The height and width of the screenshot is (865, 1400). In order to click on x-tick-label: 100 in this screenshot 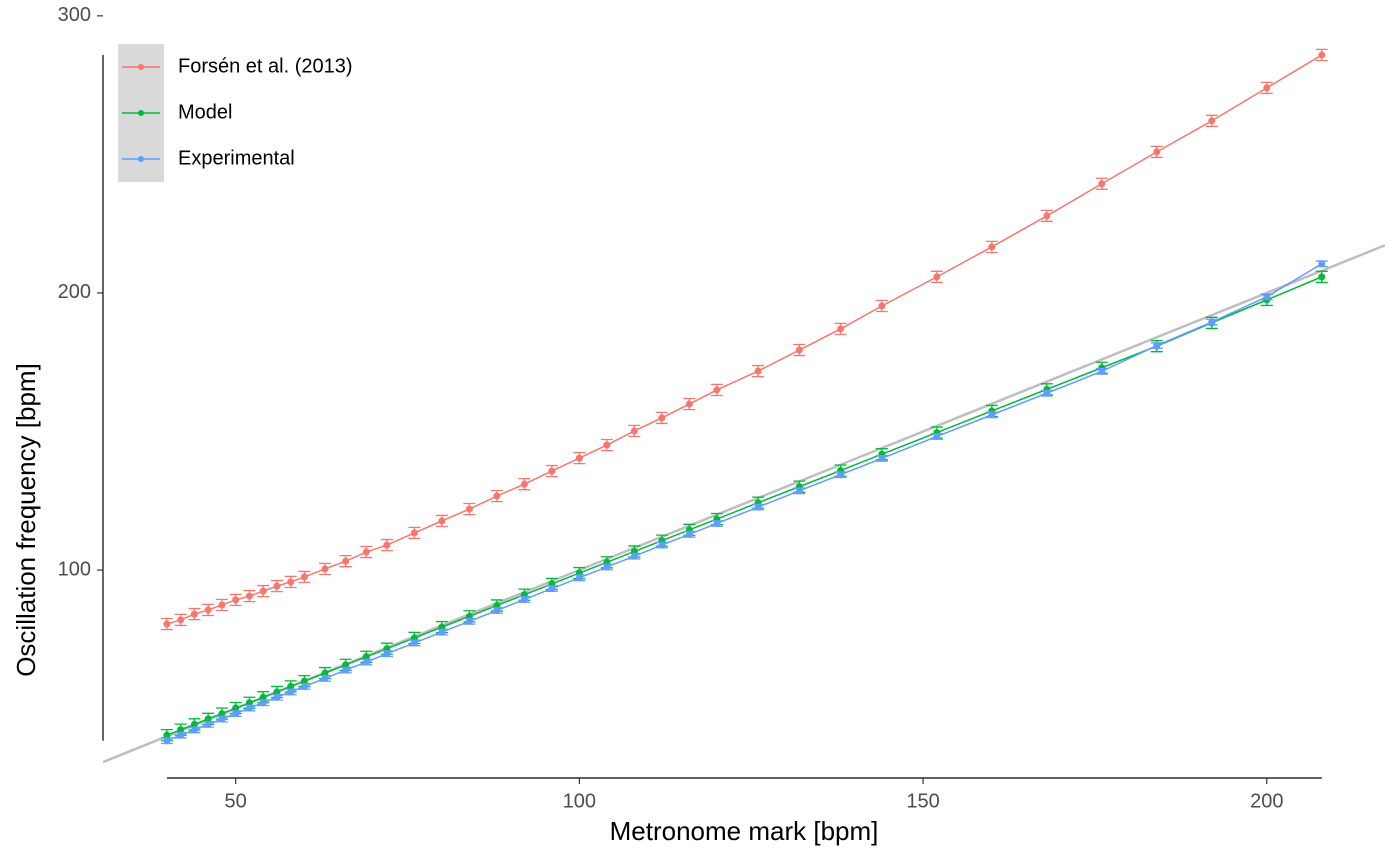, I will do `click(579, 801)`.